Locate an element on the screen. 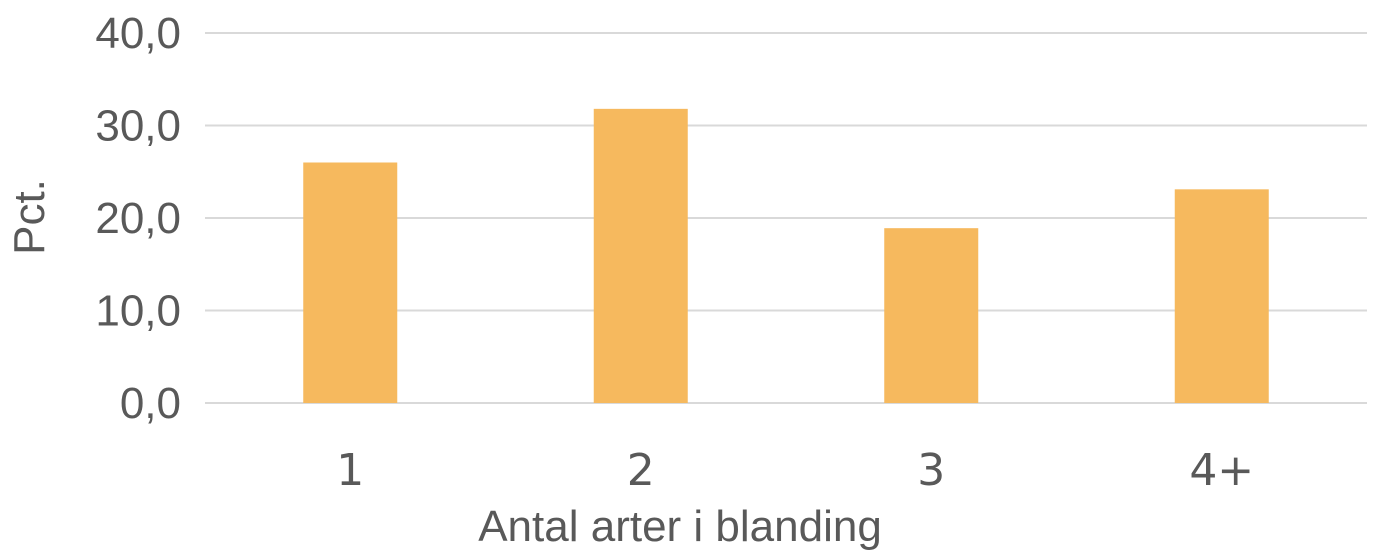 The image size is (1374, 550). bar-4+ is located at coordinates (1221, 296).